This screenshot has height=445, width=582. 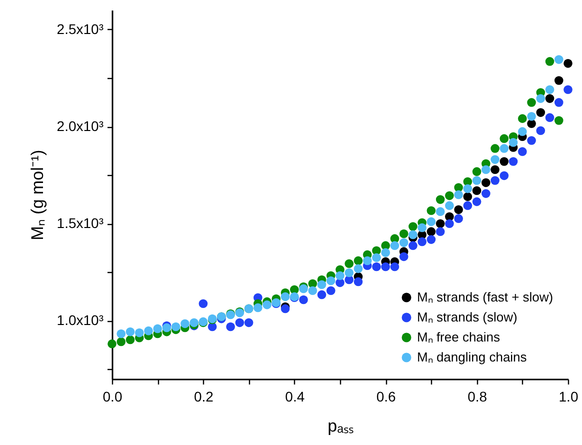 What do you see at coordinates (478, 396) in the screenshot?
I see `x-tick-label: 0.8` at bounding box center [478, 396].